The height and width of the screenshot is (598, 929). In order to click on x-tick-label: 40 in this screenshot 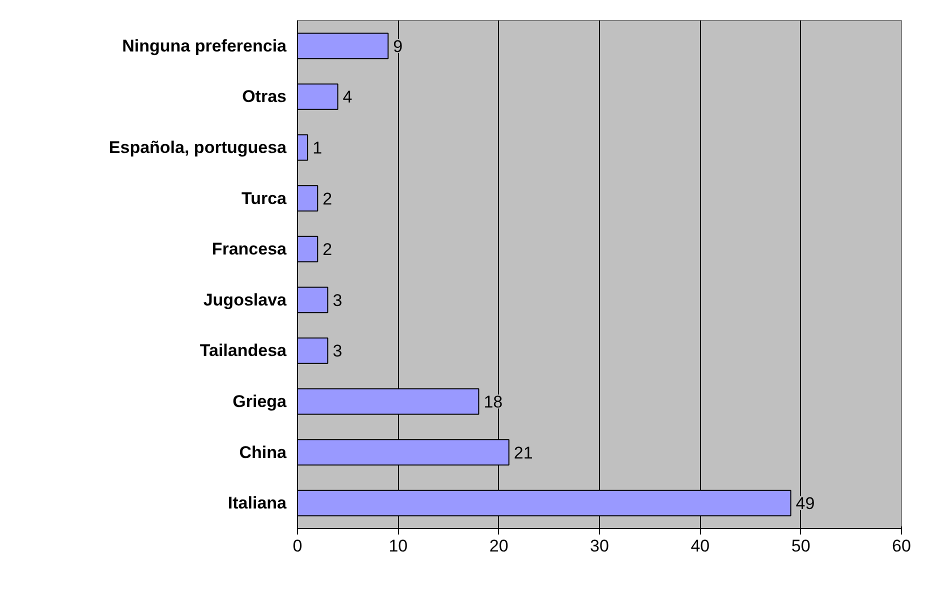, I will do `click(700, 546)`.